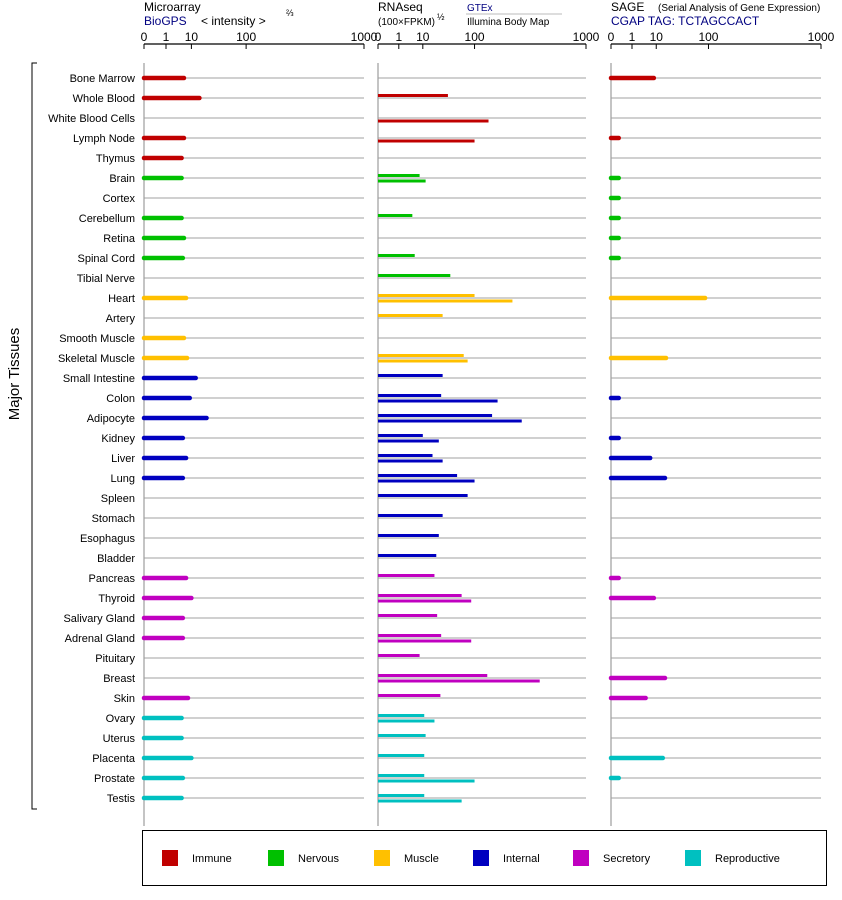 This screenshot has height=900, width=842. Describe the element at coordinates (113, 519) in the screenshot. I see `tissue-label: Stomach` at that location.